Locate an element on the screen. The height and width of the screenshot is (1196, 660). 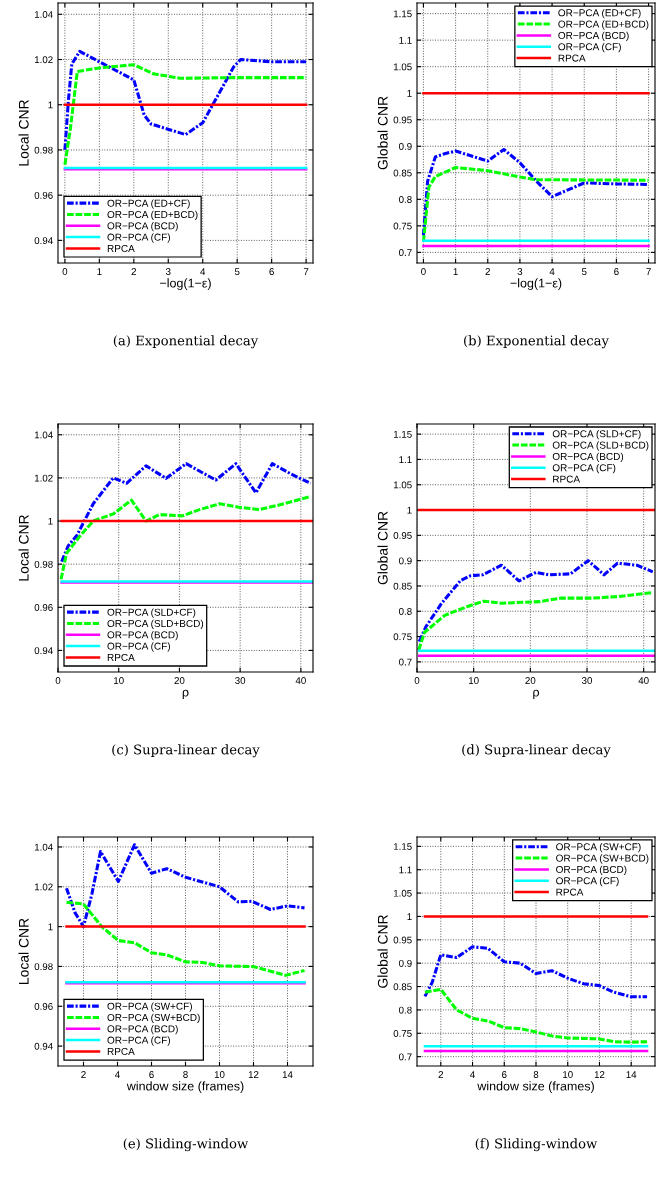
x-axis-title: window size (frames) is located at coordinates (535, 1087).